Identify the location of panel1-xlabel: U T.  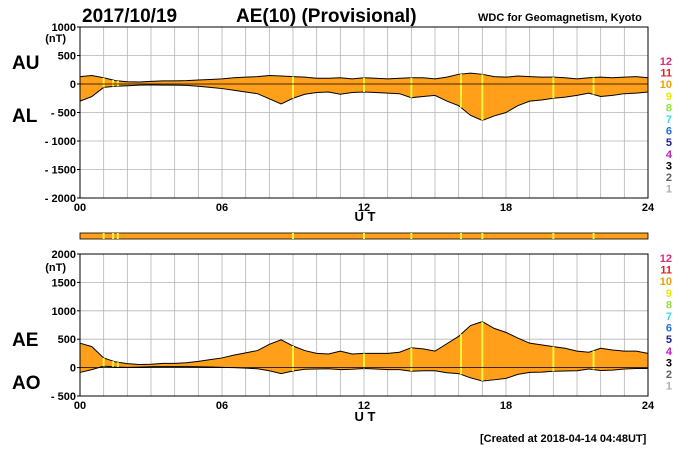
(365, 216).